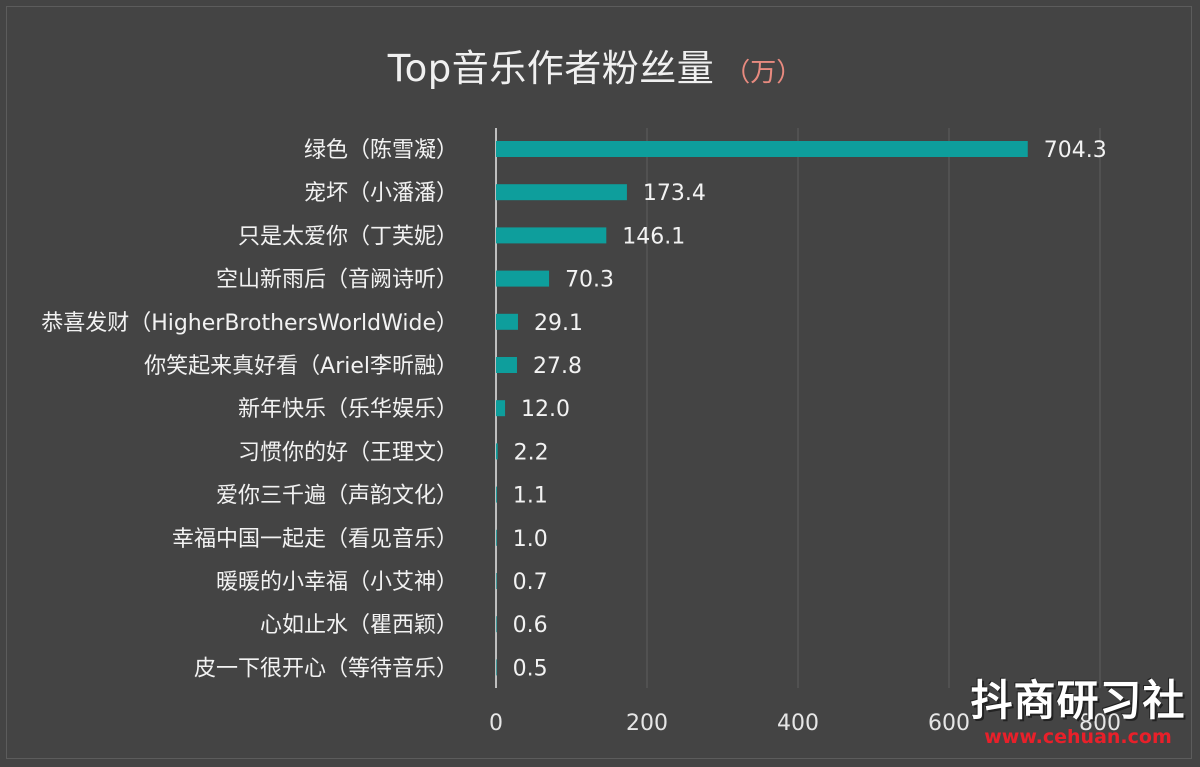 Image resolution: width=1200 pixels, height=767 pixels. I want to click on x-tick-label: 600, so click(949, 723).